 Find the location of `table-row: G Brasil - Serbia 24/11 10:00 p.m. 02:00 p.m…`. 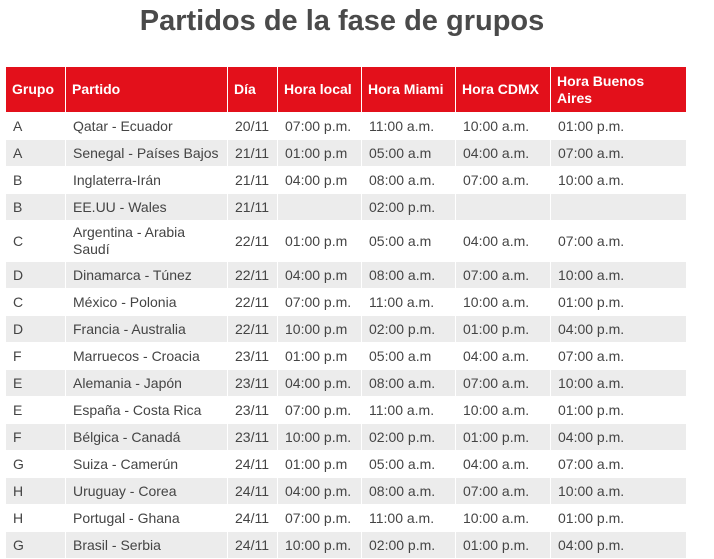

table-row: G Brasil - Serbia 24/11 10:00 p.m. 02:00 p.m… is located at coordinates (346, 545).